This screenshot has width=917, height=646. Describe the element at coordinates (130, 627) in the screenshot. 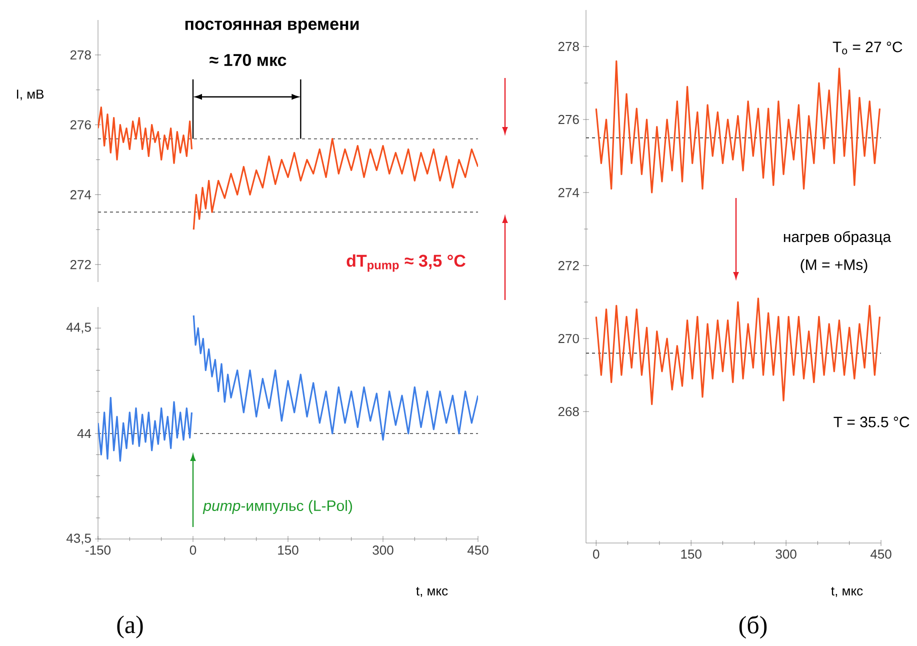

I see `text: (а)` at that location.